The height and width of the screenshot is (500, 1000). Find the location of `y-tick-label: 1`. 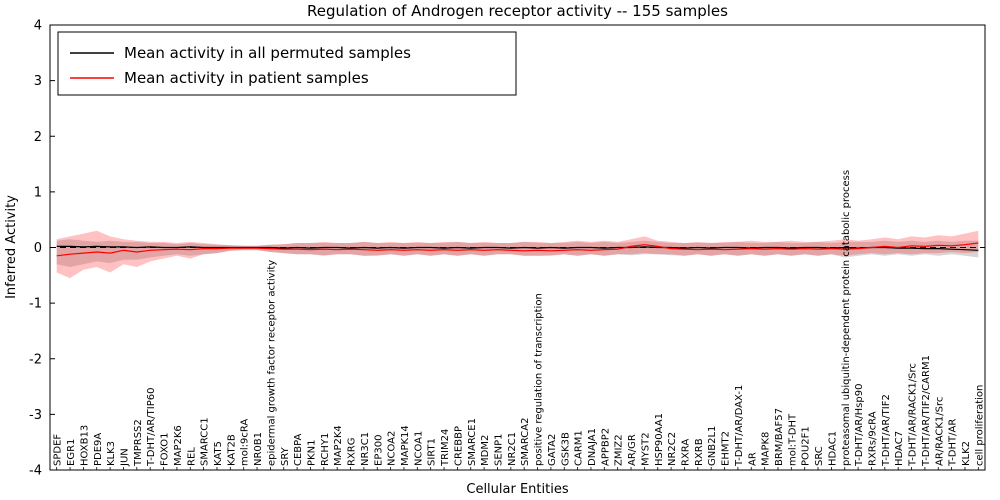

y-tick-label: 1 is located at coordinates (38, 192).